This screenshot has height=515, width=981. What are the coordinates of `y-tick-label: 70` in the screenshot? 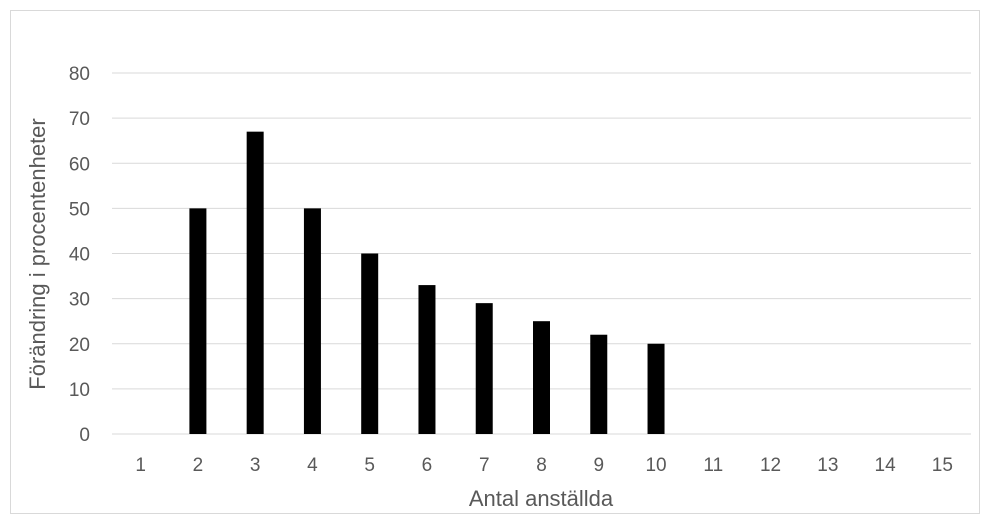 It's located at (79, 119).